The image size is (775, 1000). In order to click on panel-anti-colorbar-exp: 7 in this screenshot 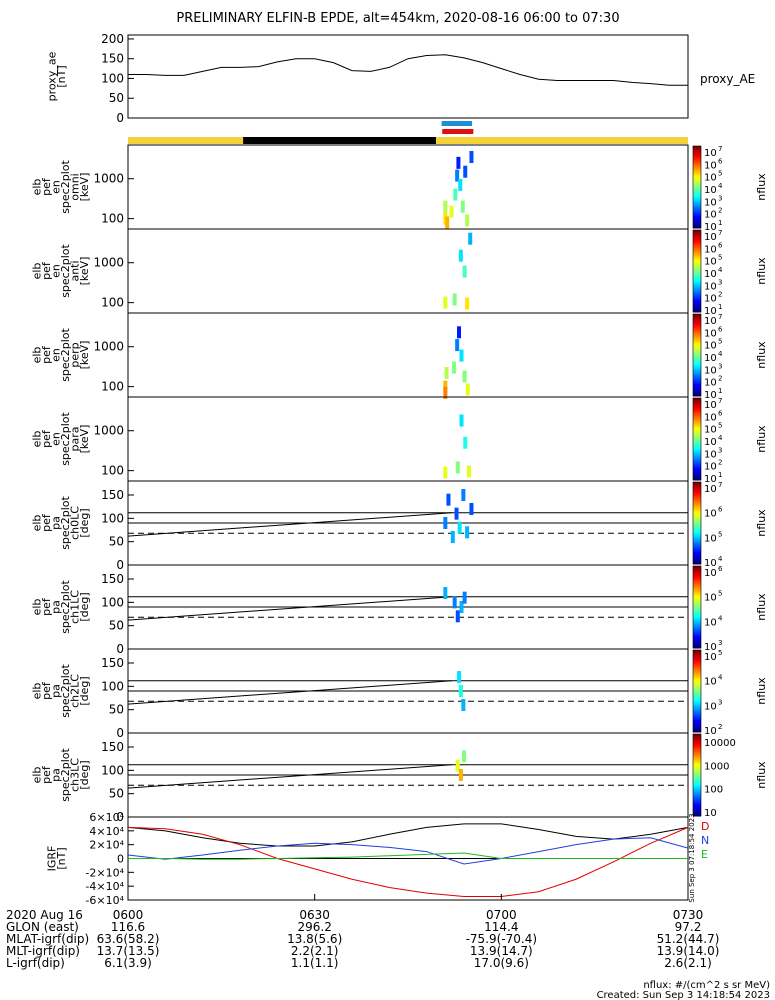, I will do `click(720, 233)`.